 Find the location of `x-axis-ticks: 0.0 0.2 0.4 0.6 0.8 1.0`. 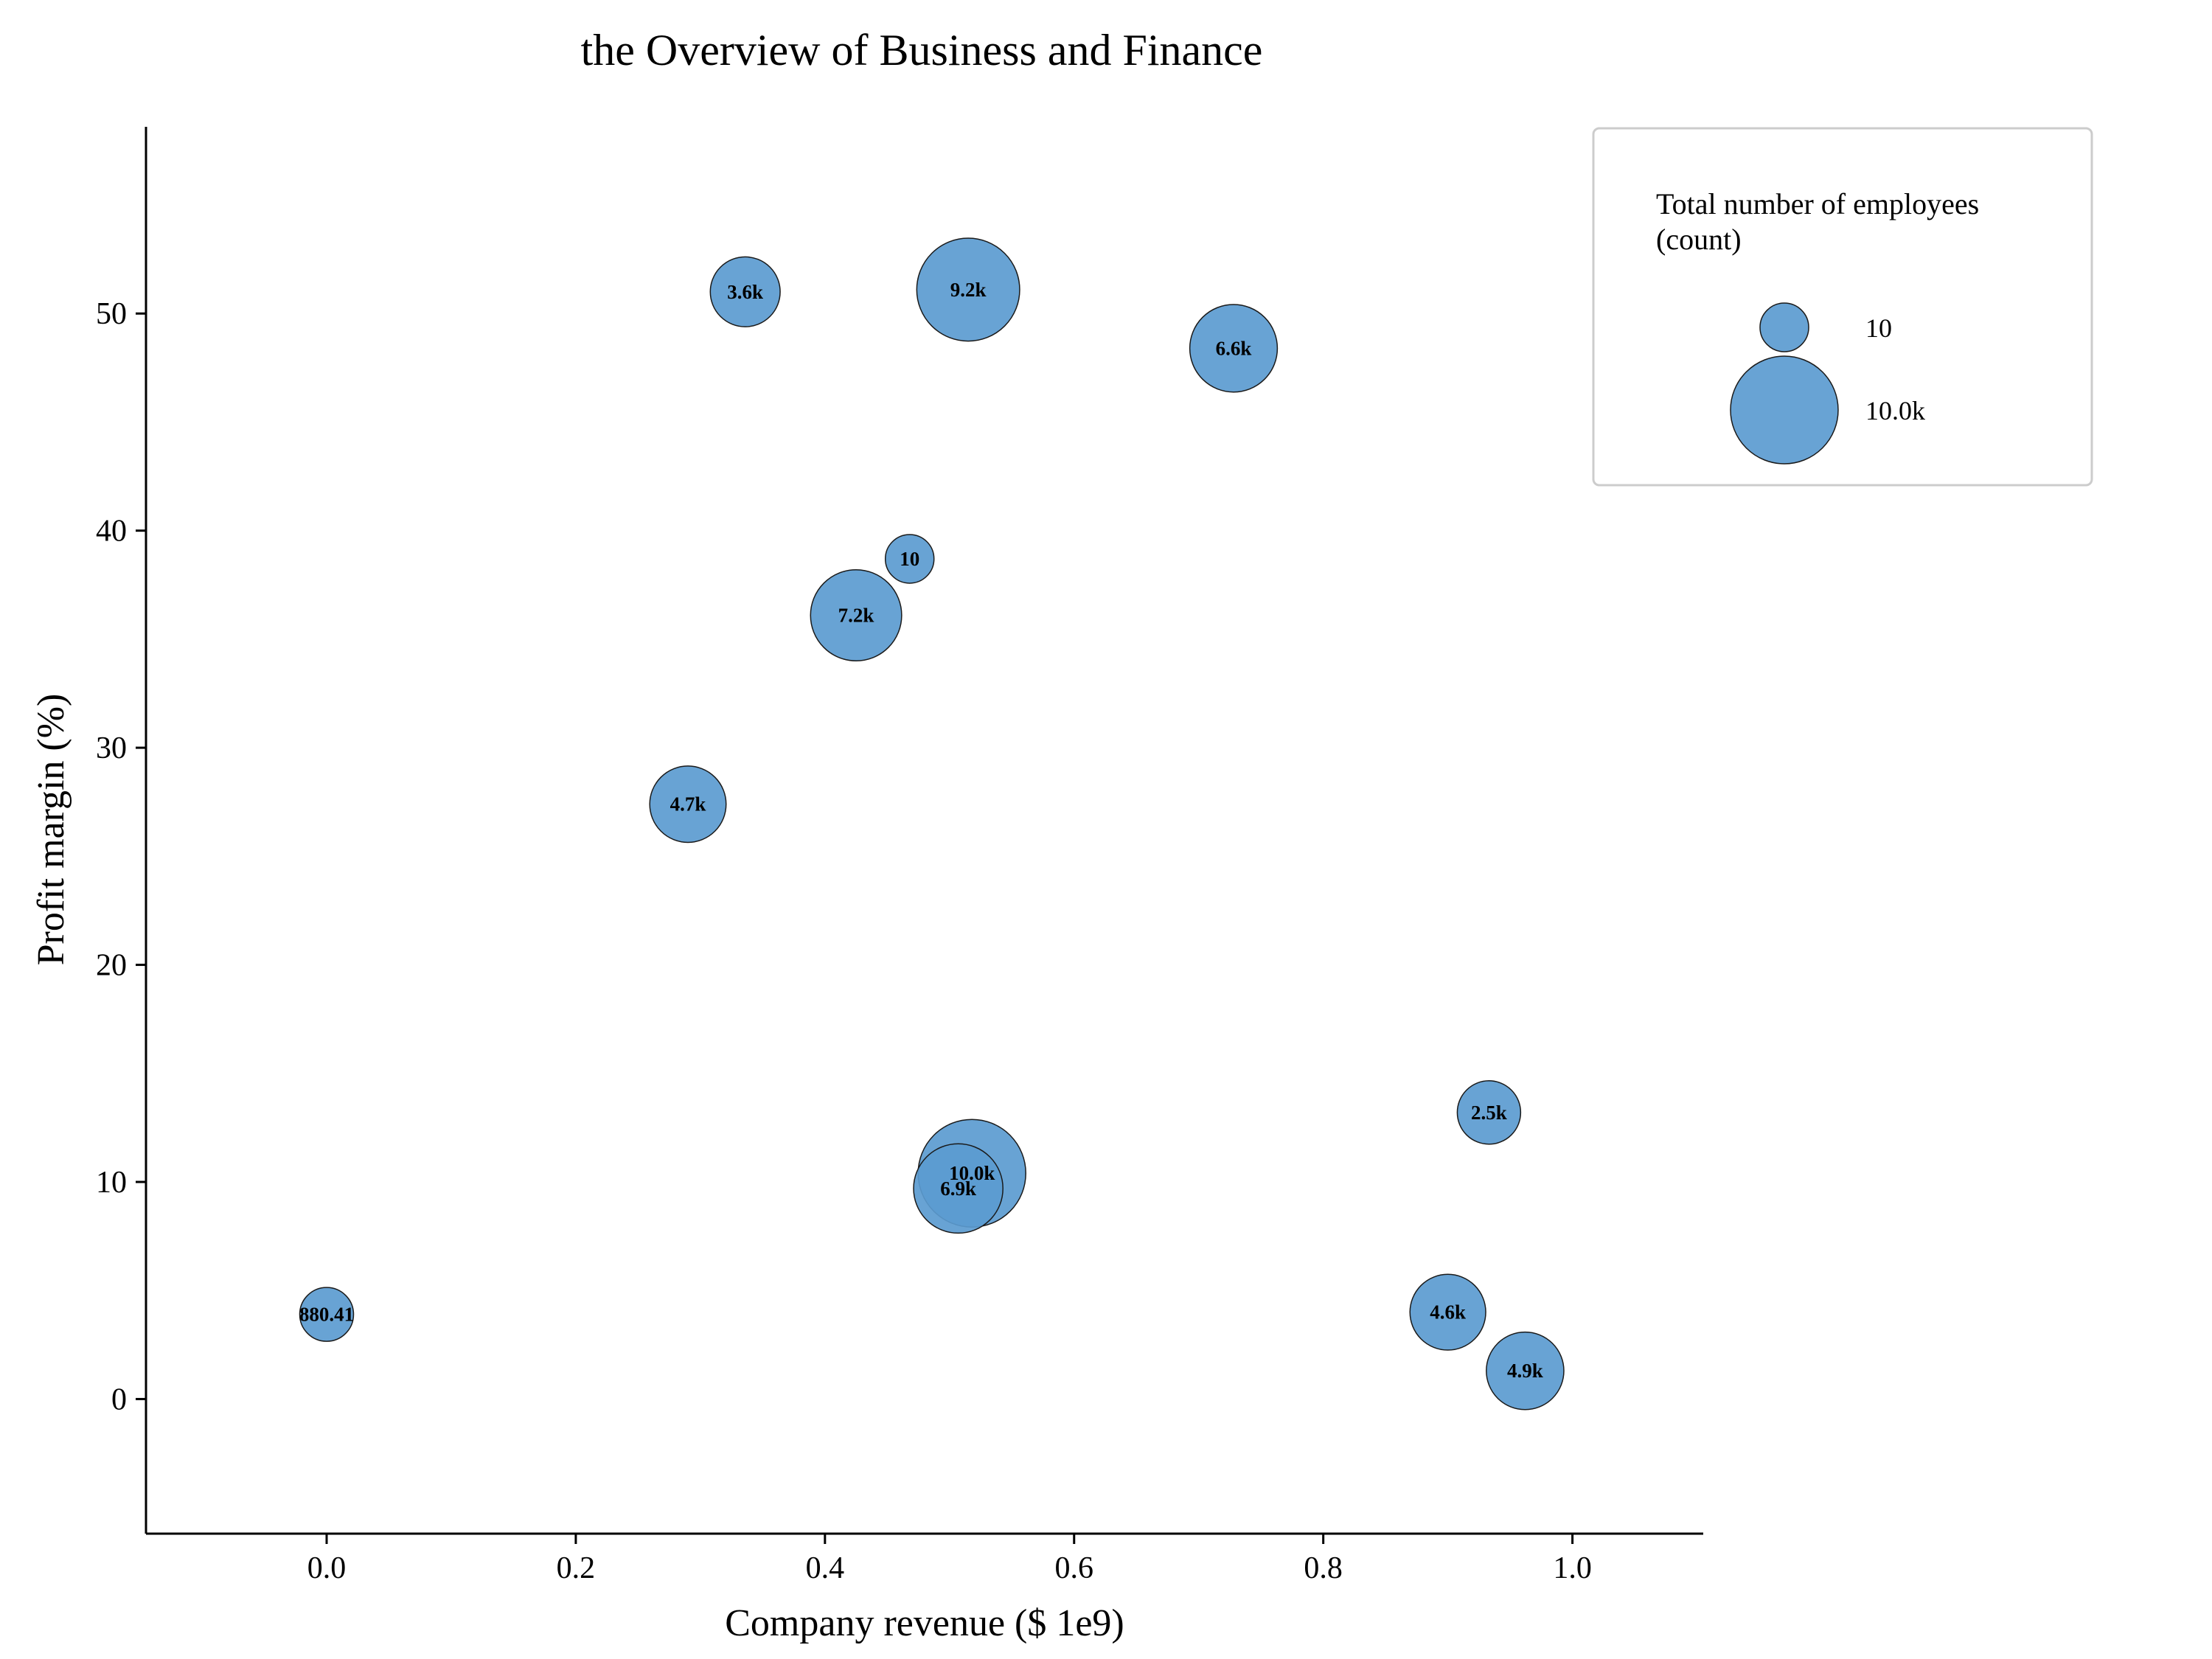

x-axis-ticks: 0.0 0.2 0.4 0.6 0.8 1.0 is located at coordinates (949, 1559).